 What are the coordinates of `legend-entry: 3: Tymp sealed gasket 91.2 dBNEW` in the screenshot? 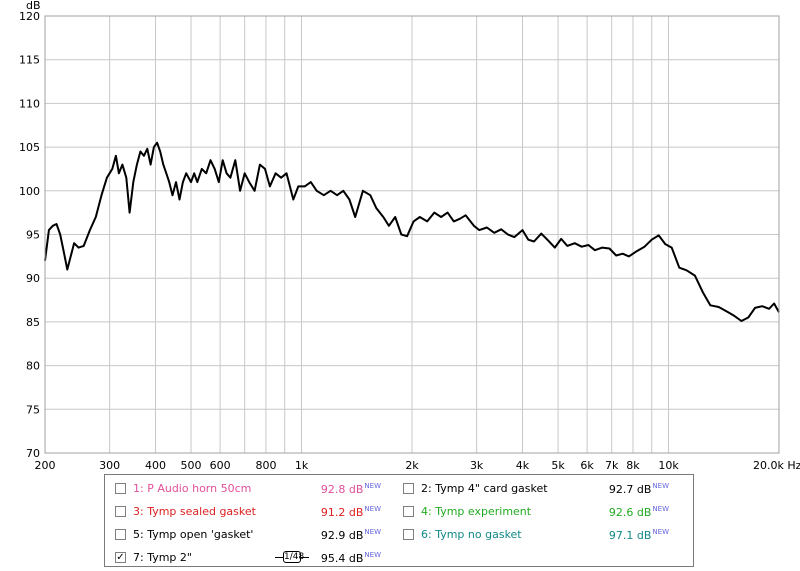 It's located at (255, 513).